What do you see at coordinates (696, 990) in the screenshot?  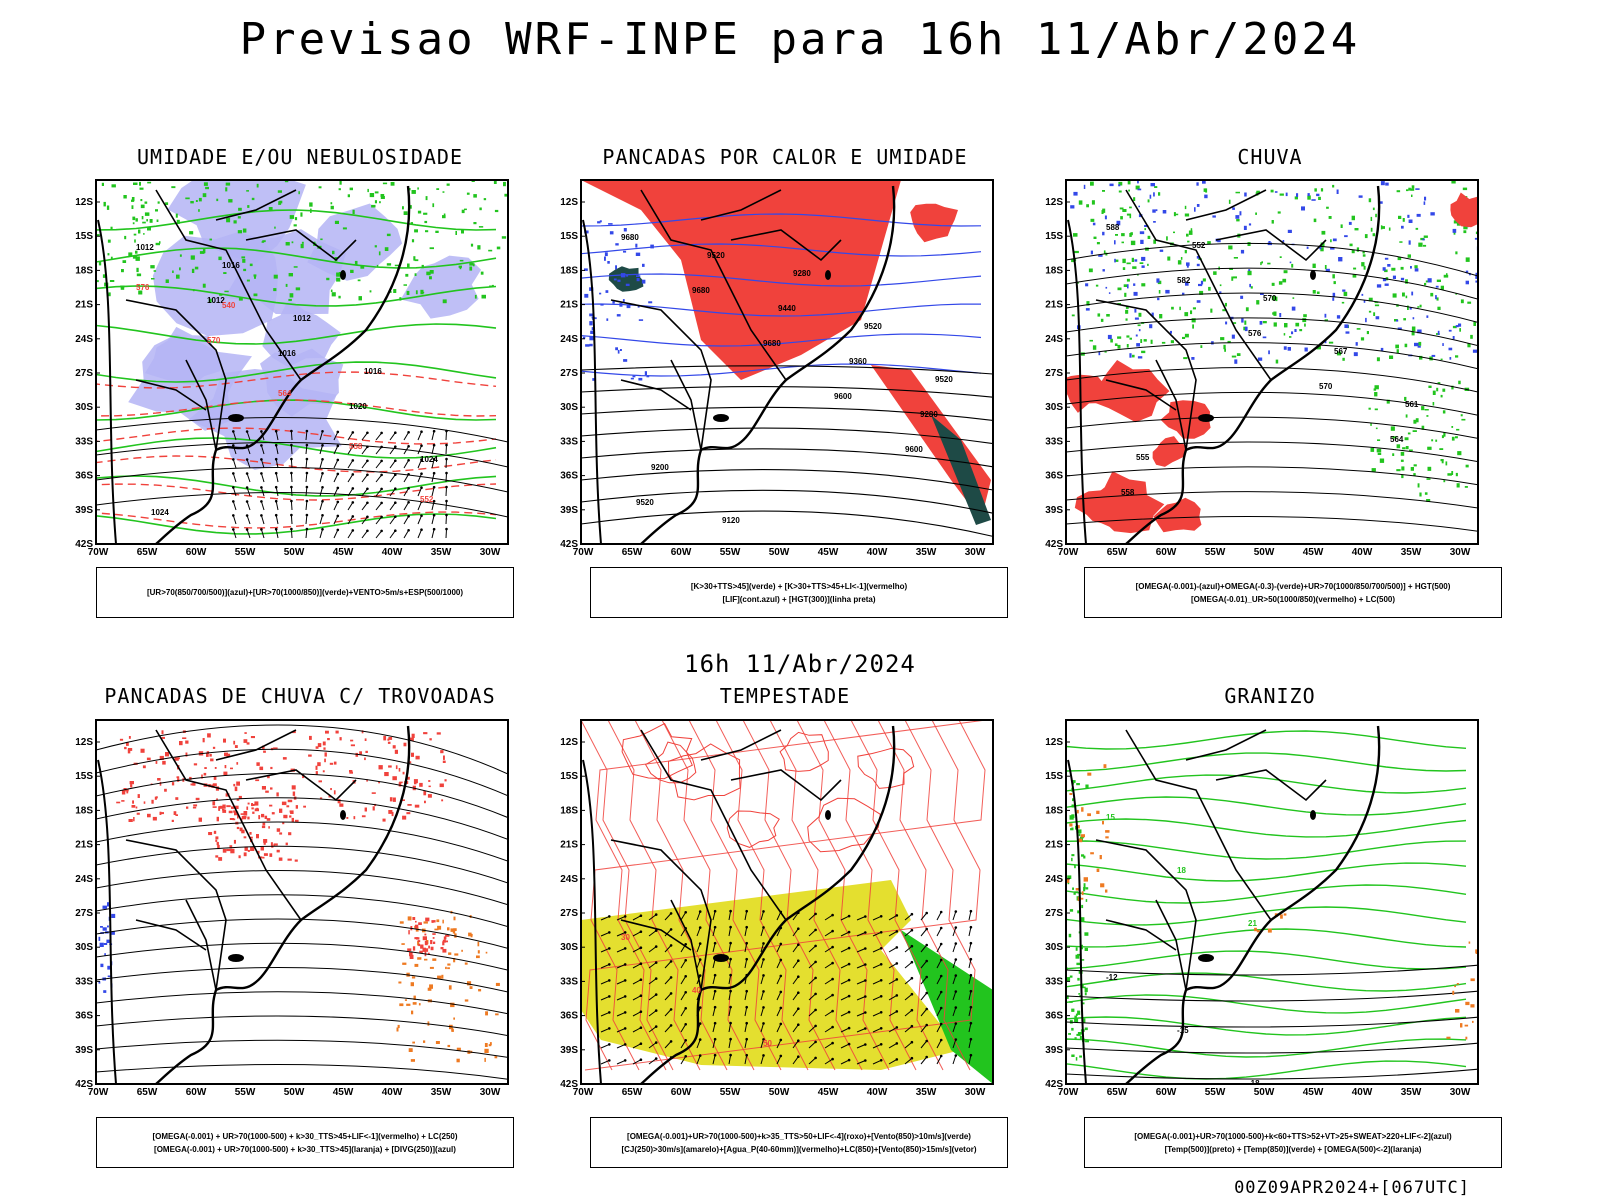 I see `contour-label: 40` at bounding box center [696, 990].